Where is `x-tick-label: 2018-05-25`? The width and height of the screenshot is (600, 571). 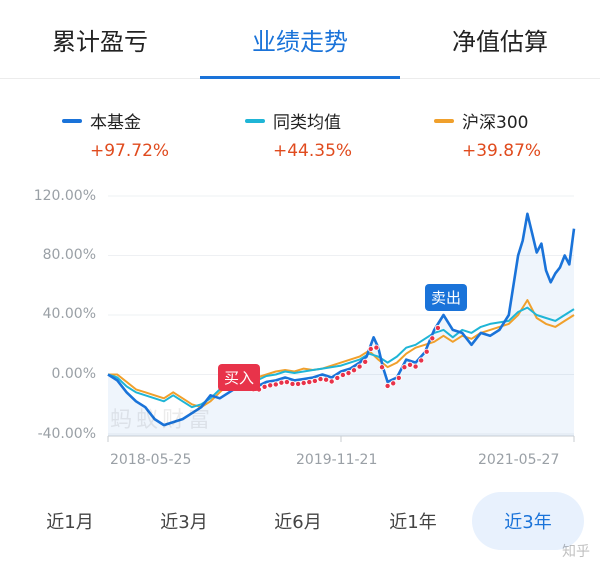 x-tick-label: 2018-05-25 is located at coordinates (151, 460).